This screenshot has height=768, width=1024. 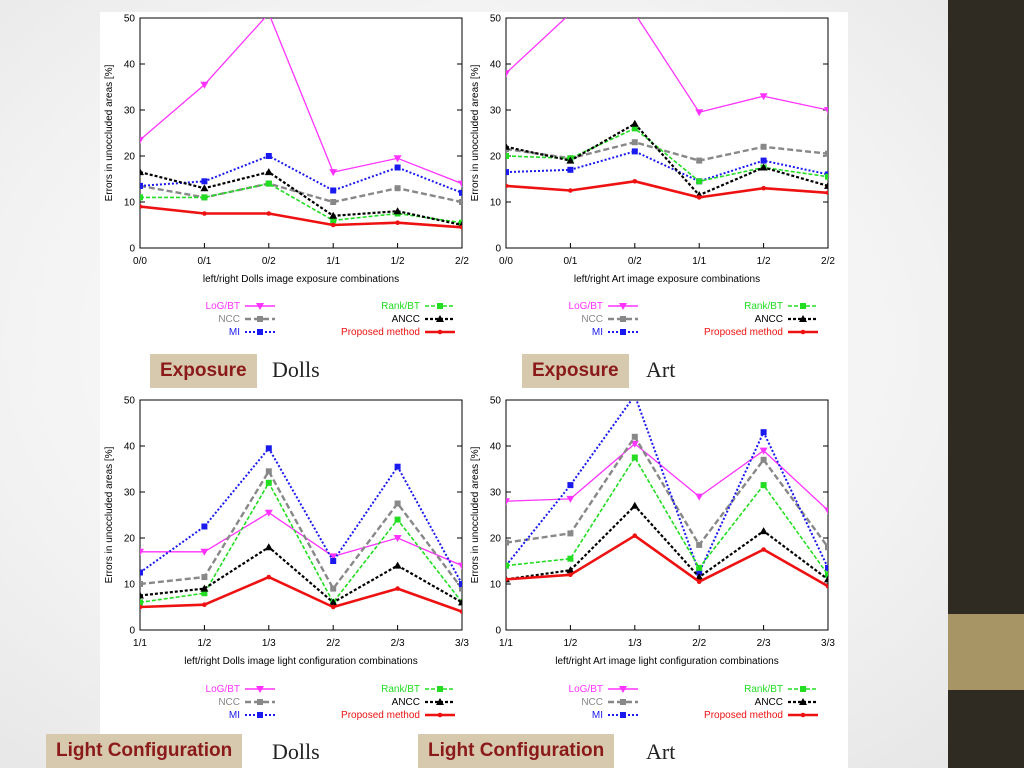 What do you see at coordinates (333, 643) in the screenshot?
I see `x-tick-label: 2/2` at bounding box center [333, 643].